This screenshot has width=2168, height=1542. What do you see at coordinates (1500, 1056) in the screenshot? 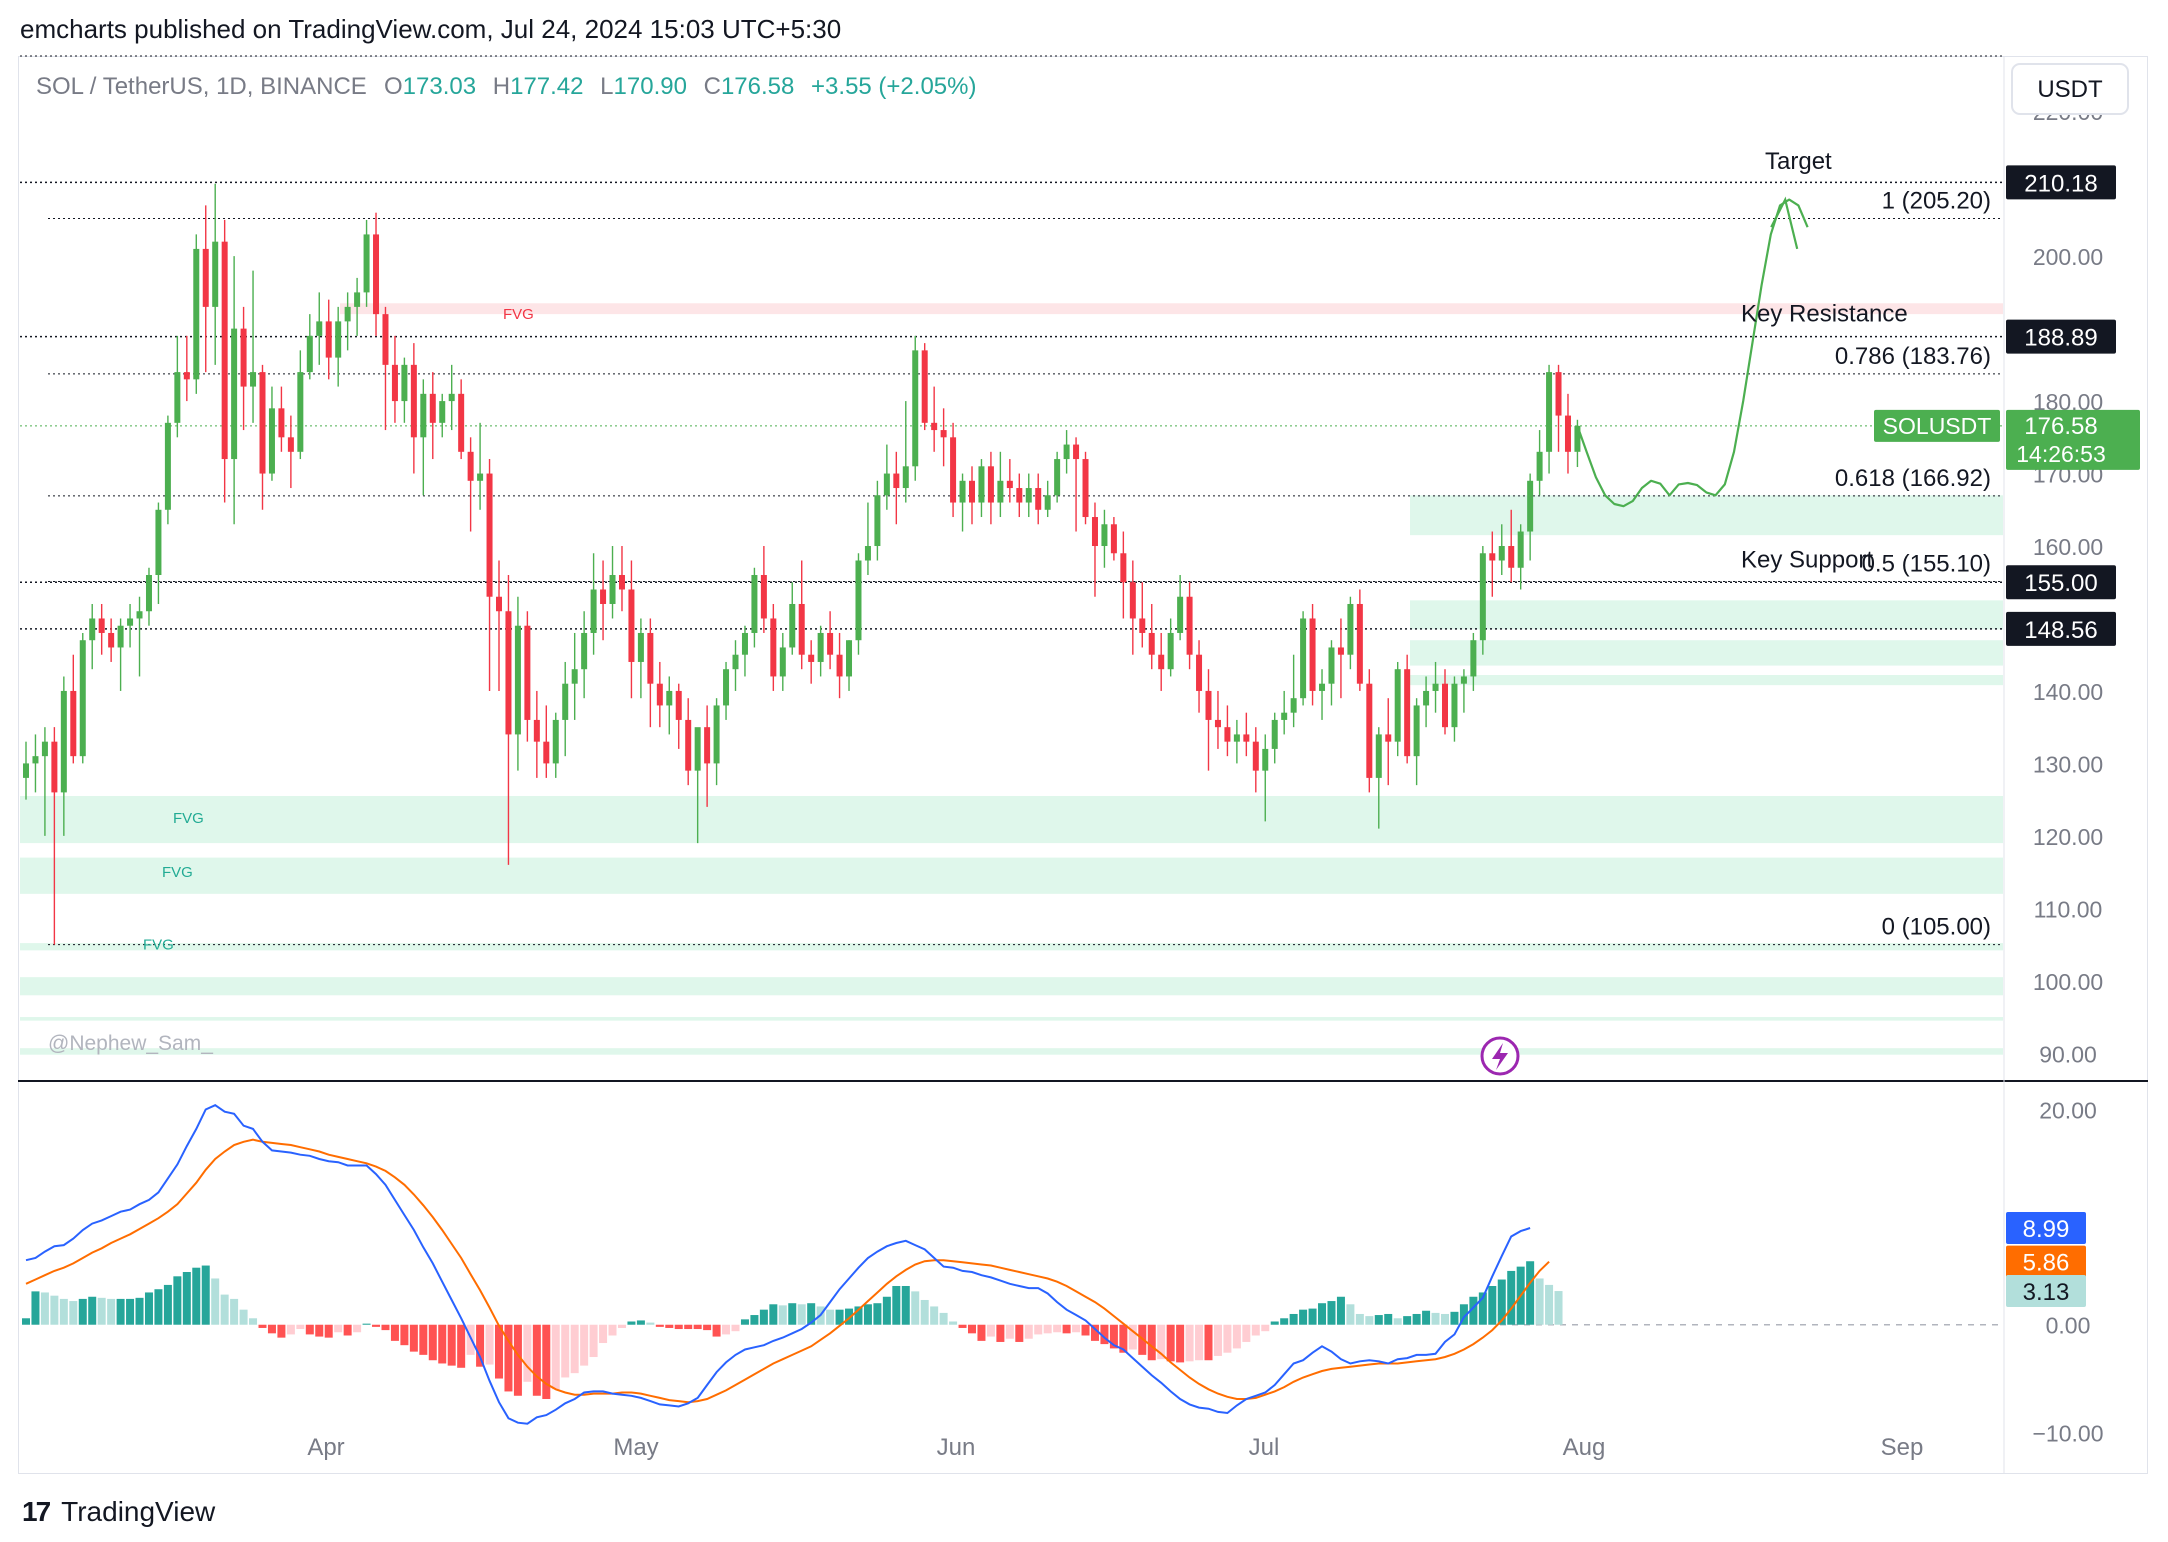
I see `lightning-icon` at bounding box center [1500, 1056].